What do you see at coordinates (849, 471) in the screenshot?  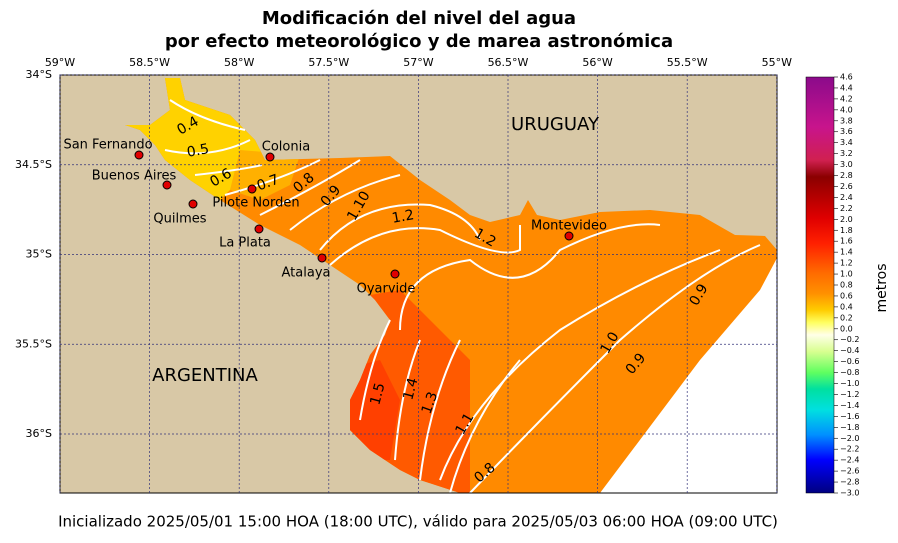 I see `colorbar-tick-label: −2.6` at bounding box center [849, 471].